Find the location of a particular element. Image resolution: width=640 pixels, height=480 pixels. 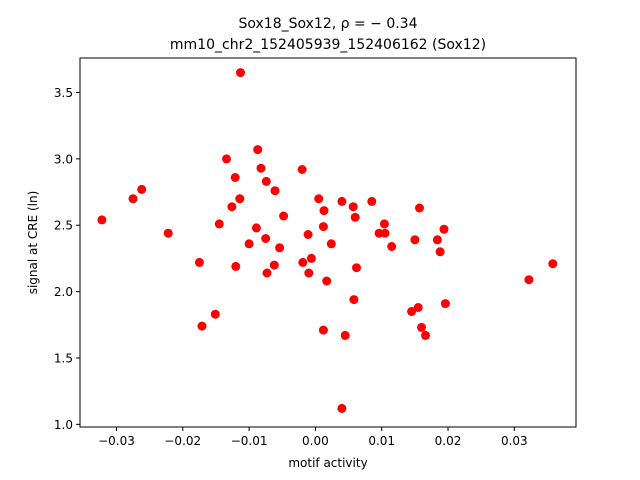

x-axis-ticks: −0.03 −0.02 −0.01 0.00 0.01 0.02 0.03 is located at coordinates (313, 437).